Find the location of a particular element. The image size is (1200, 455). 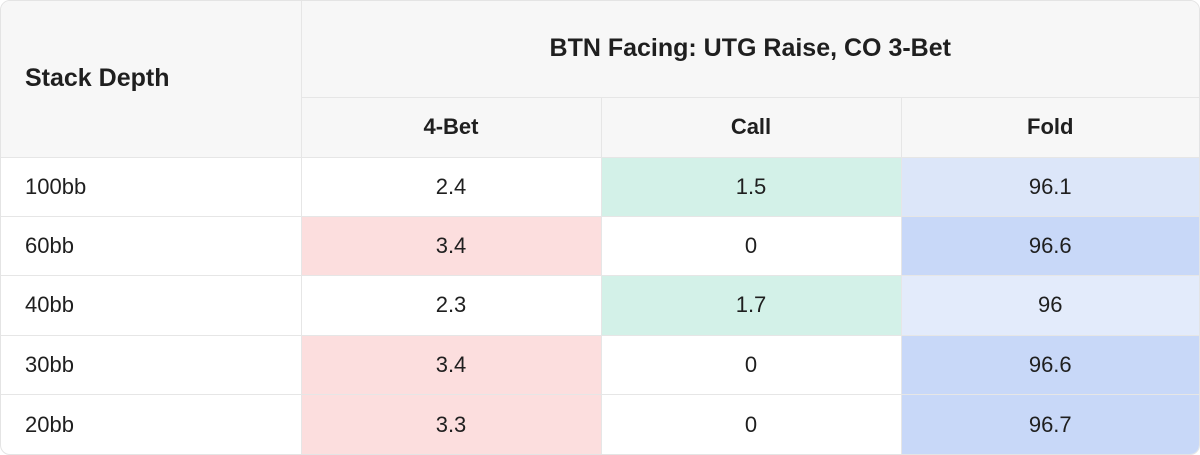

table-row: 100bb 2.4 1.5 96.1 is located at coordinates (600, 187).